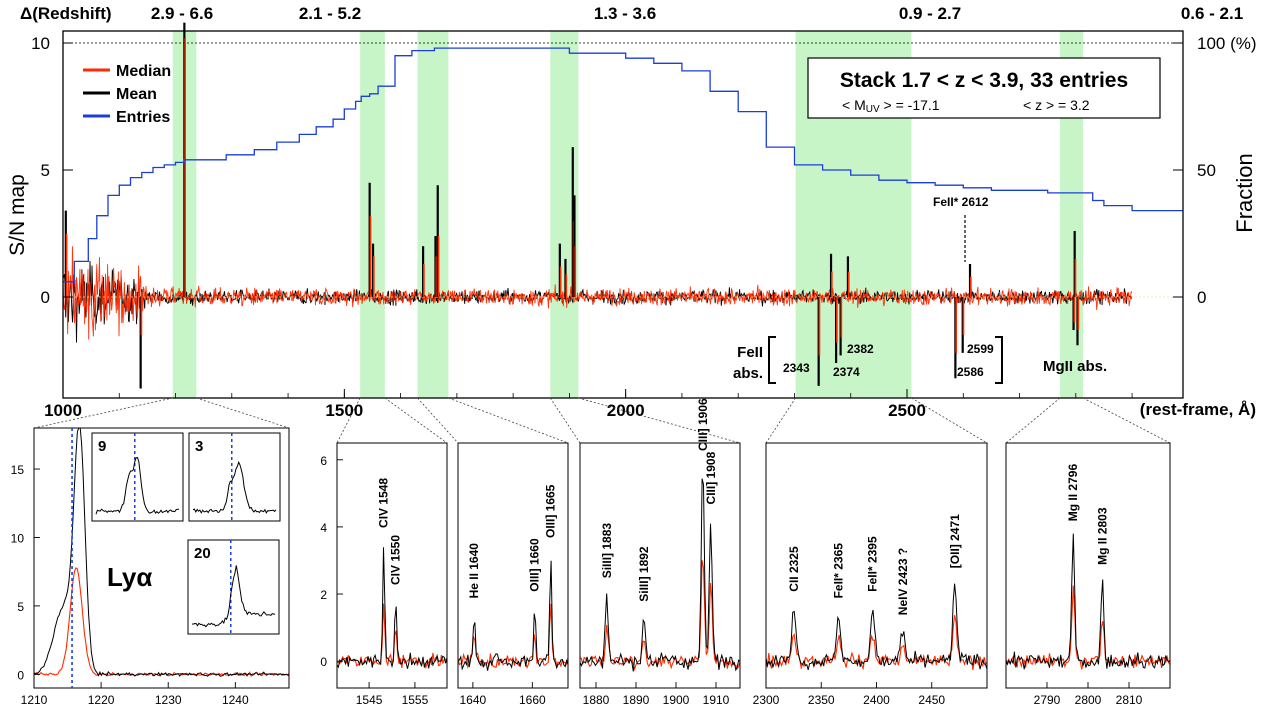  I want to click on mgii-panel-x-tick-label-0: 2790, so click(1047, 700).